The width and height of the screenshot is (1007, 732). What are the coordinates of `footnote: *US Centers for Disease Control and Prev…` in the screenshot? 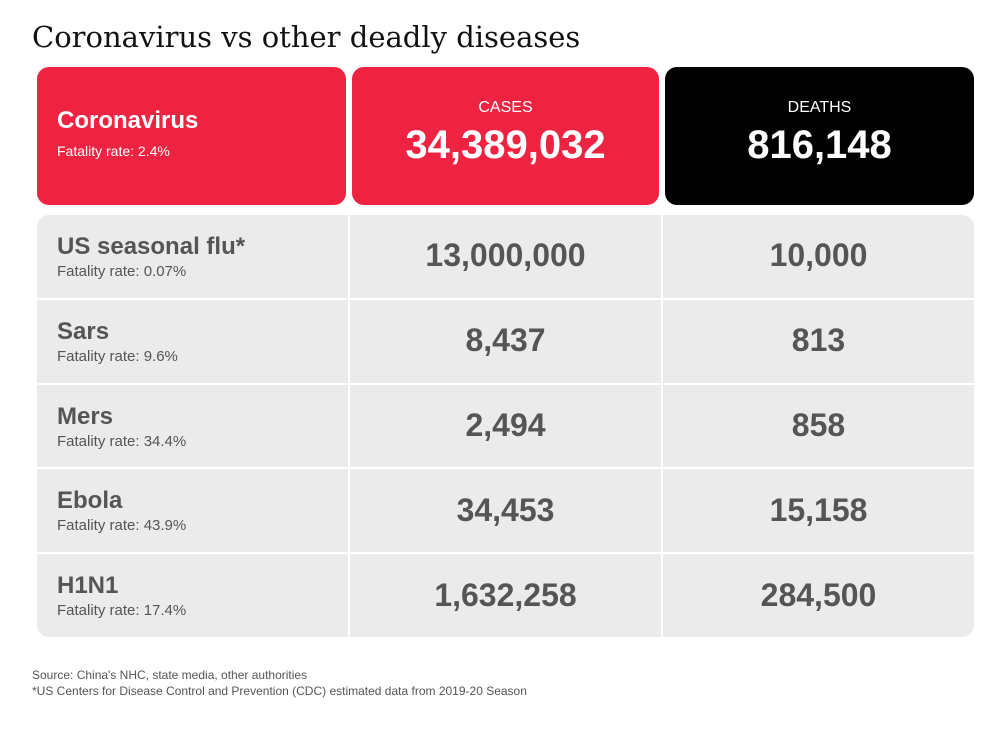 It's located at (279, 691).